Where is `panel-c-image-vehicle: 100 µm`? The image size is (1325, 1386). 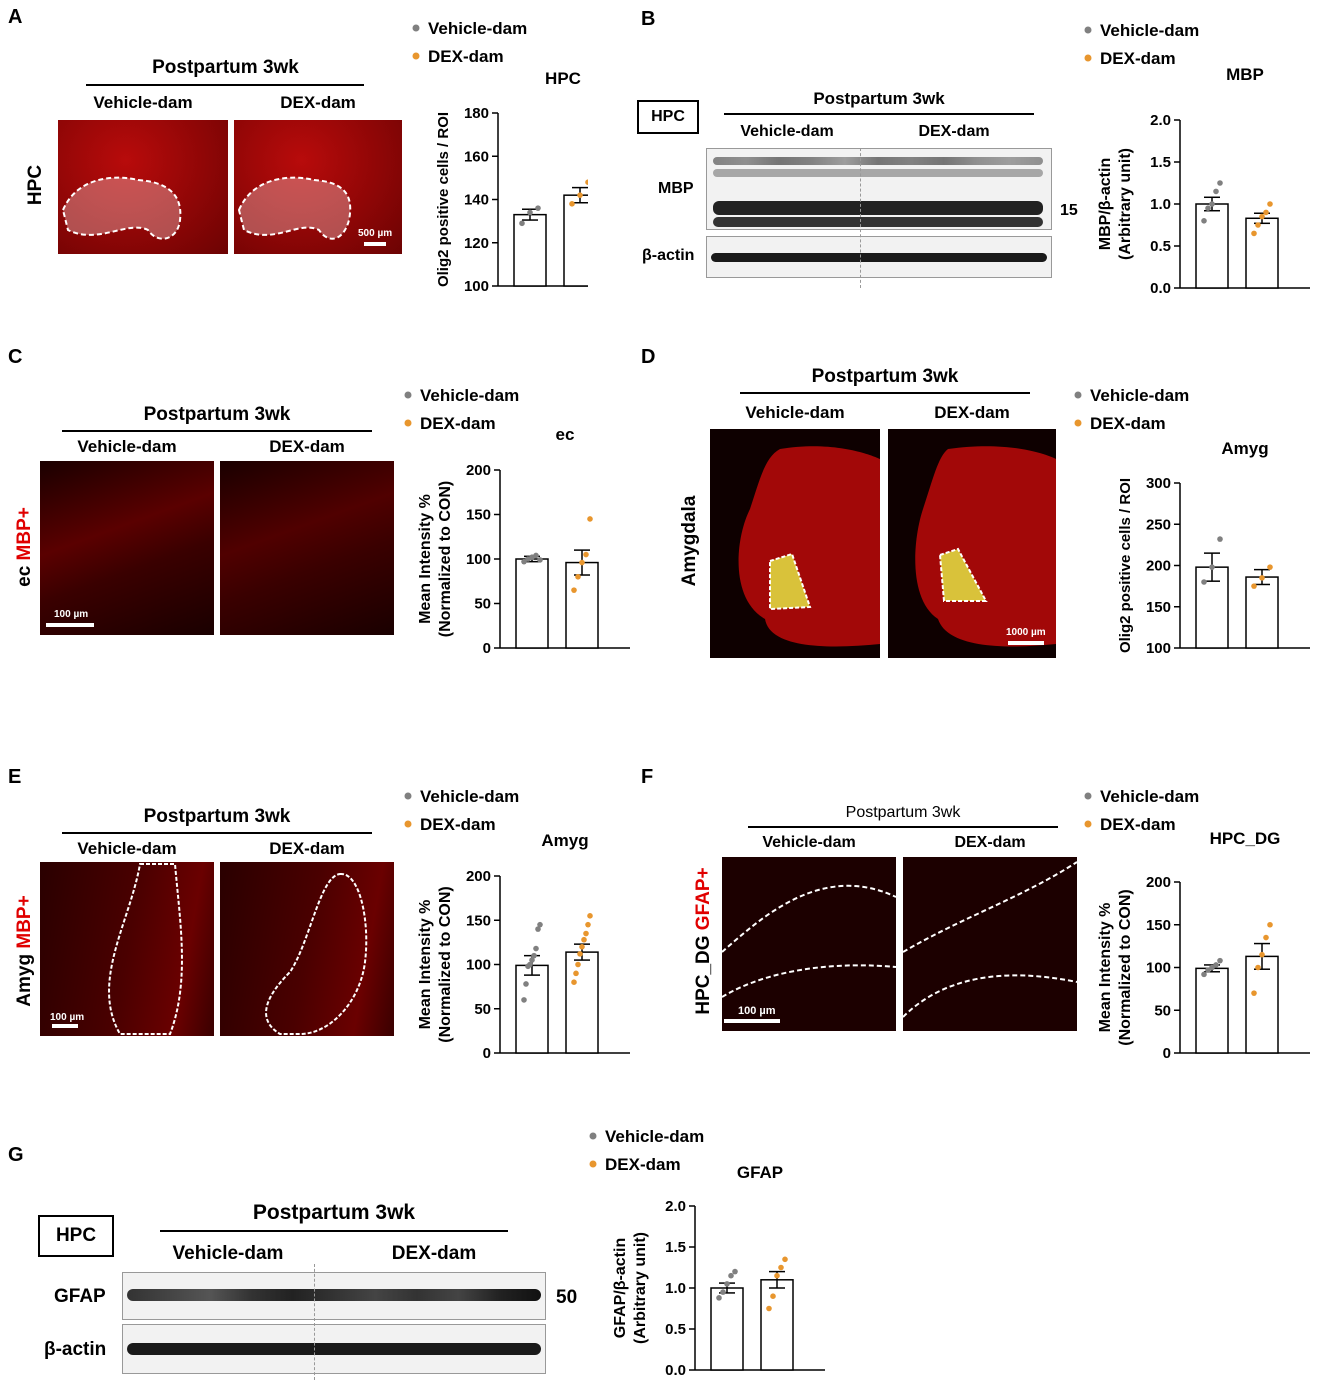
panel-c-image-vehicle: 100 µm is located at coordinates (127, 548).